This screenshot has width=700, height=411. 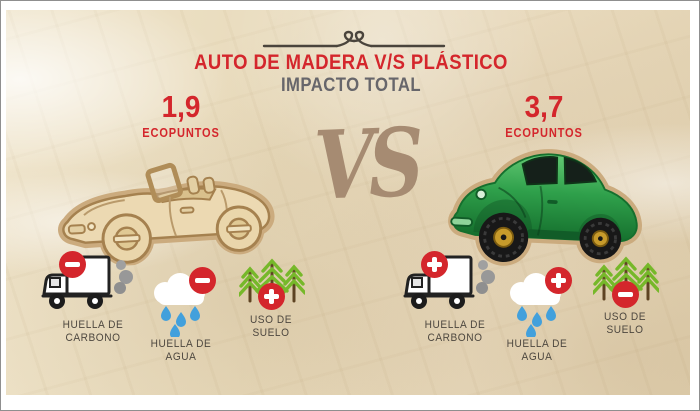 I want to click on metric-water-left, so click(x=183, y=302).